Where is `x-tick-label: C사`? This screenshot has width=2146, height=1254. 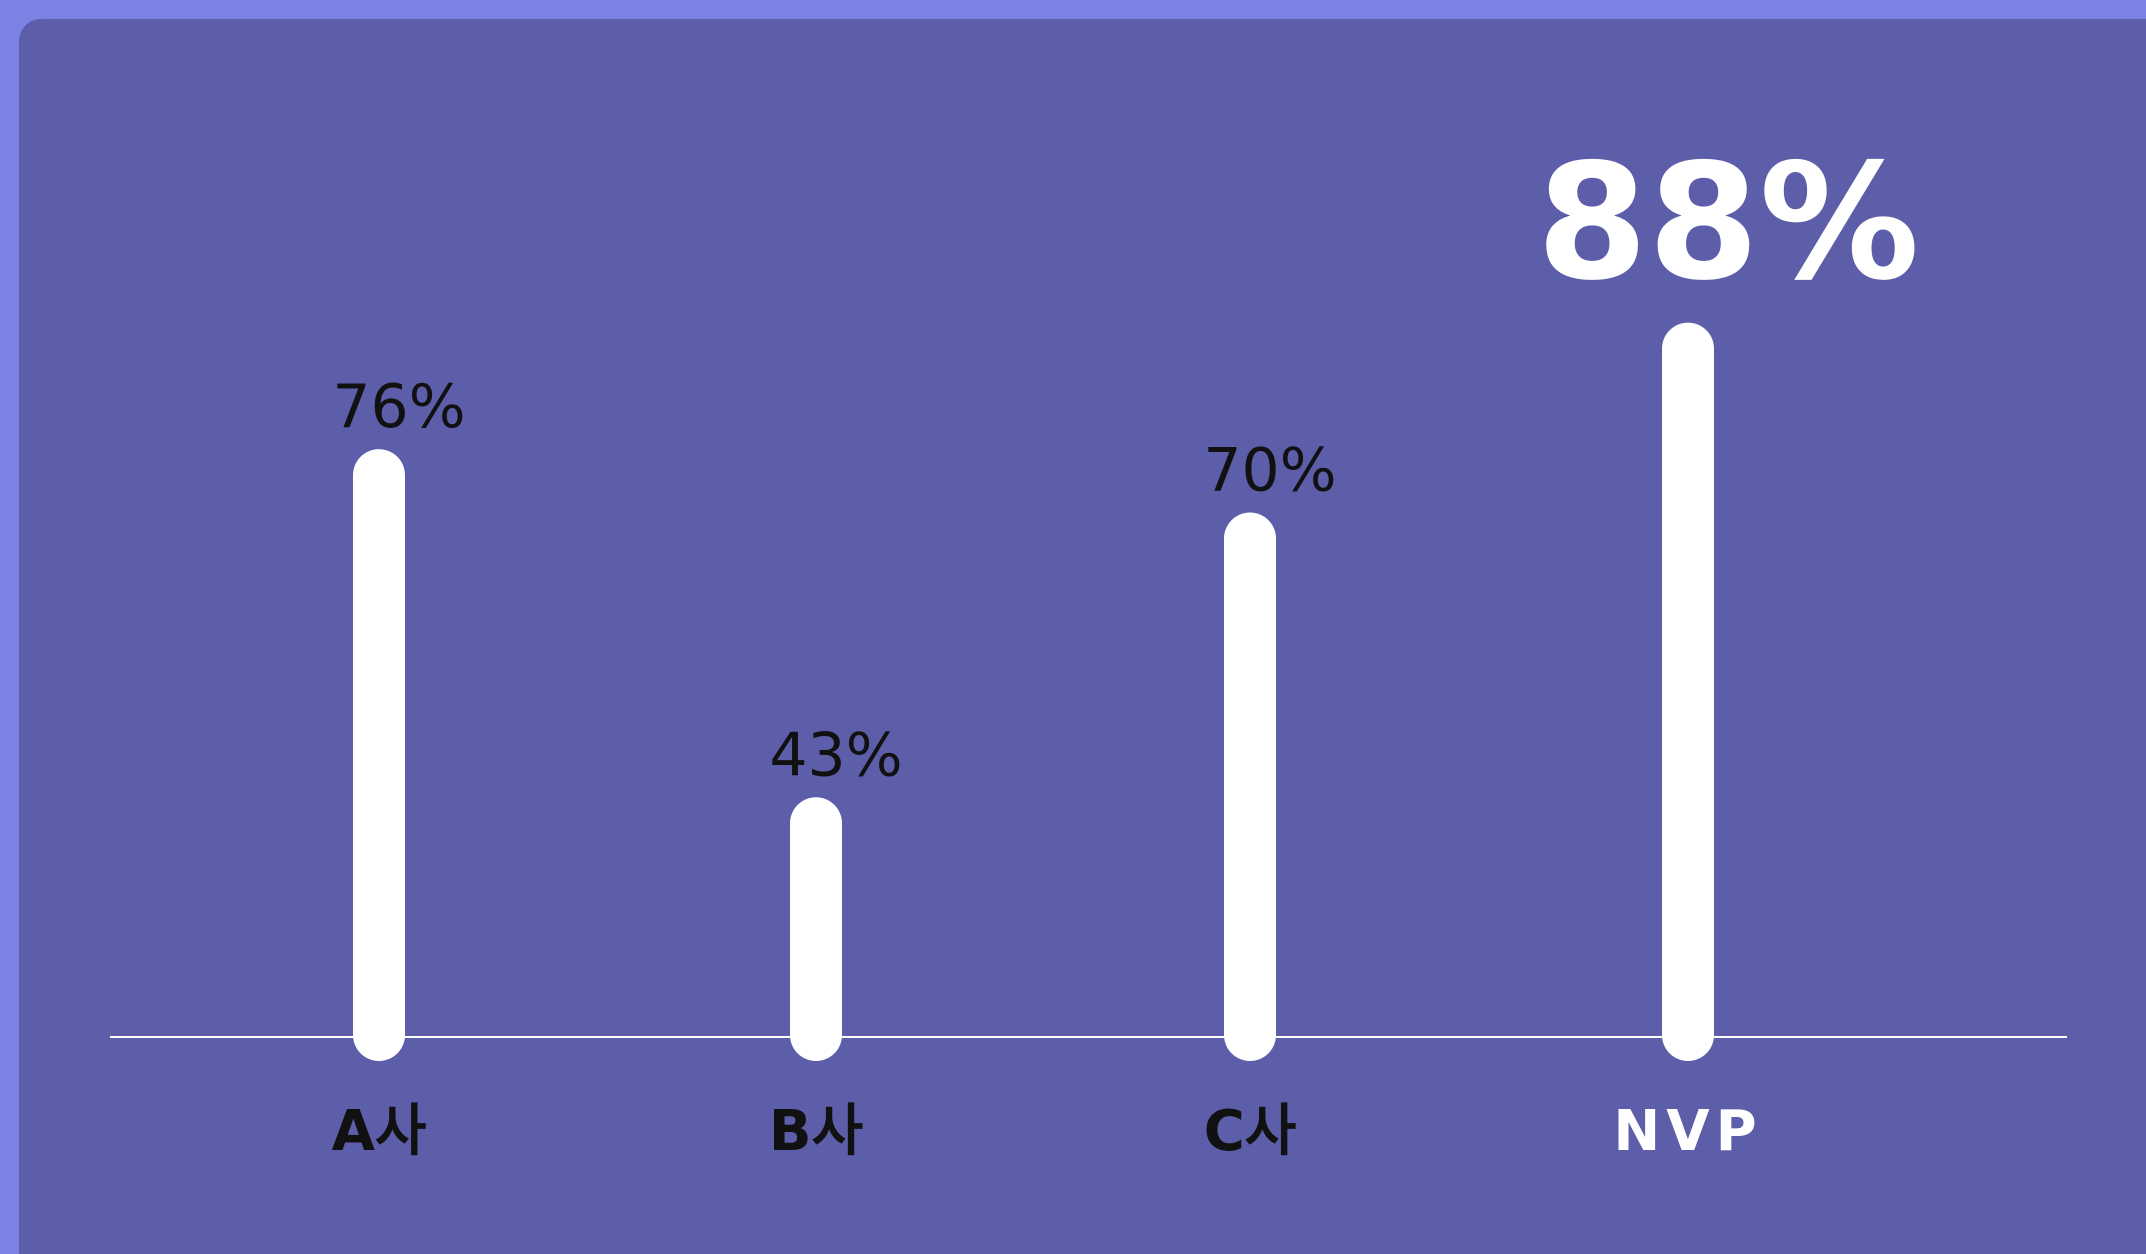 x-tick-label: C사 is located at coordinates (1250, 1131).